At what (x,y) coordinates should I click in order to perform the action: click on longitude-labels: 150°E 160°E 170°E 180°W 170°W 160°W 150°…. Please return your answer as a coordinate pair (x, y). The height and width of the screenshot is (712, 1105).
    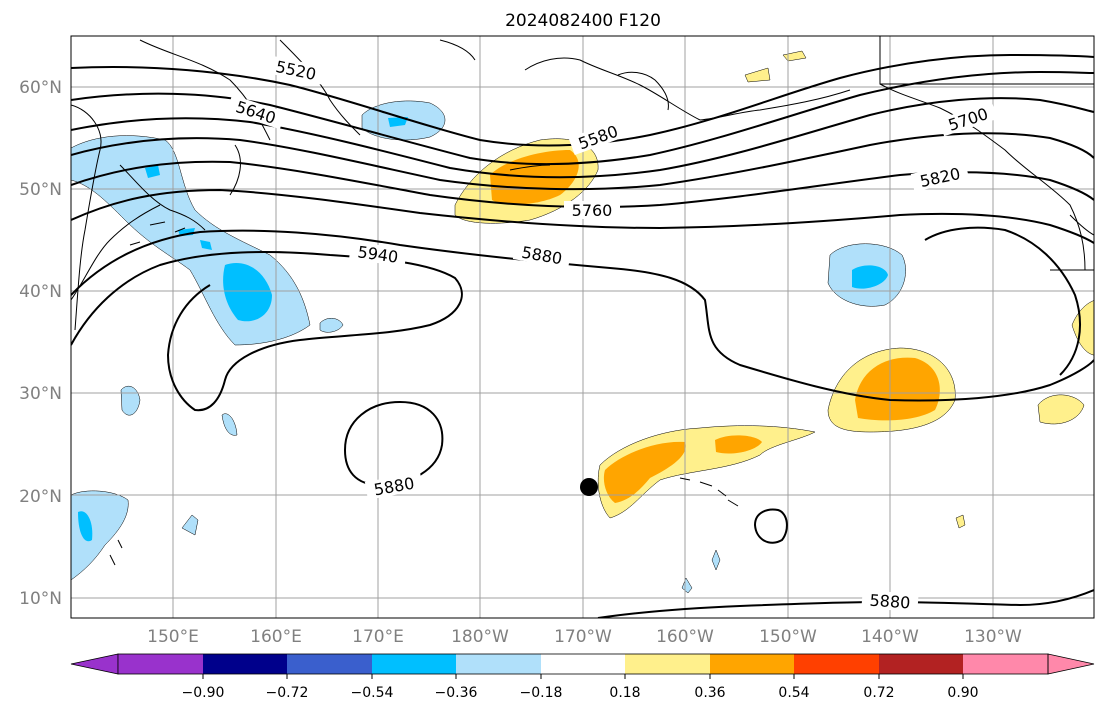
    Looking at the image, I should click on (584, 637).